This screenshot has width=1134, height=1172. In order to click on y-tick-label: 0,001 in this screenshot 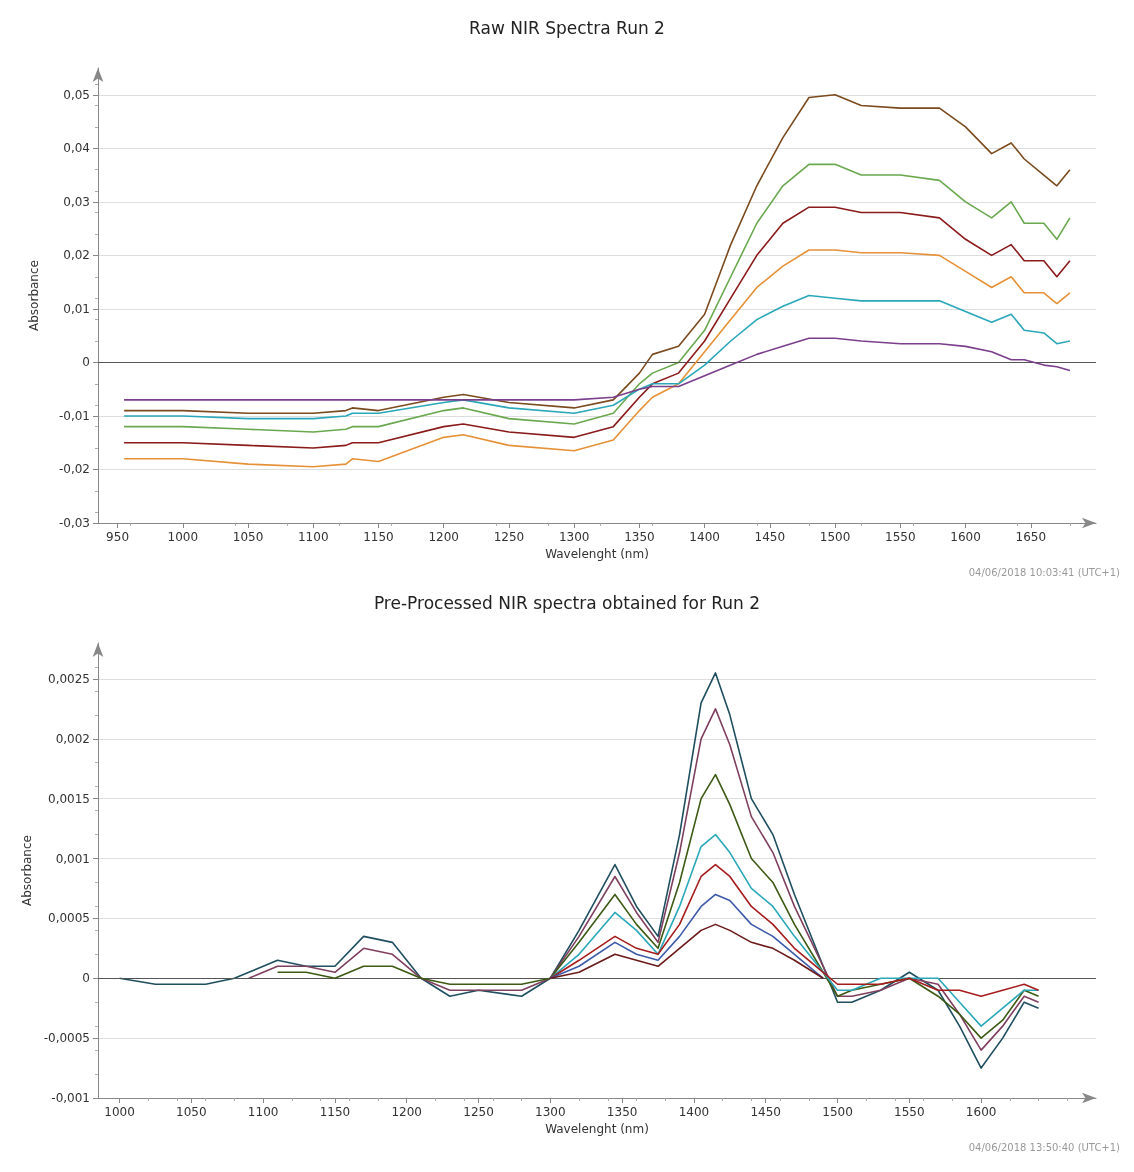, I will do `click(72, 858)`.